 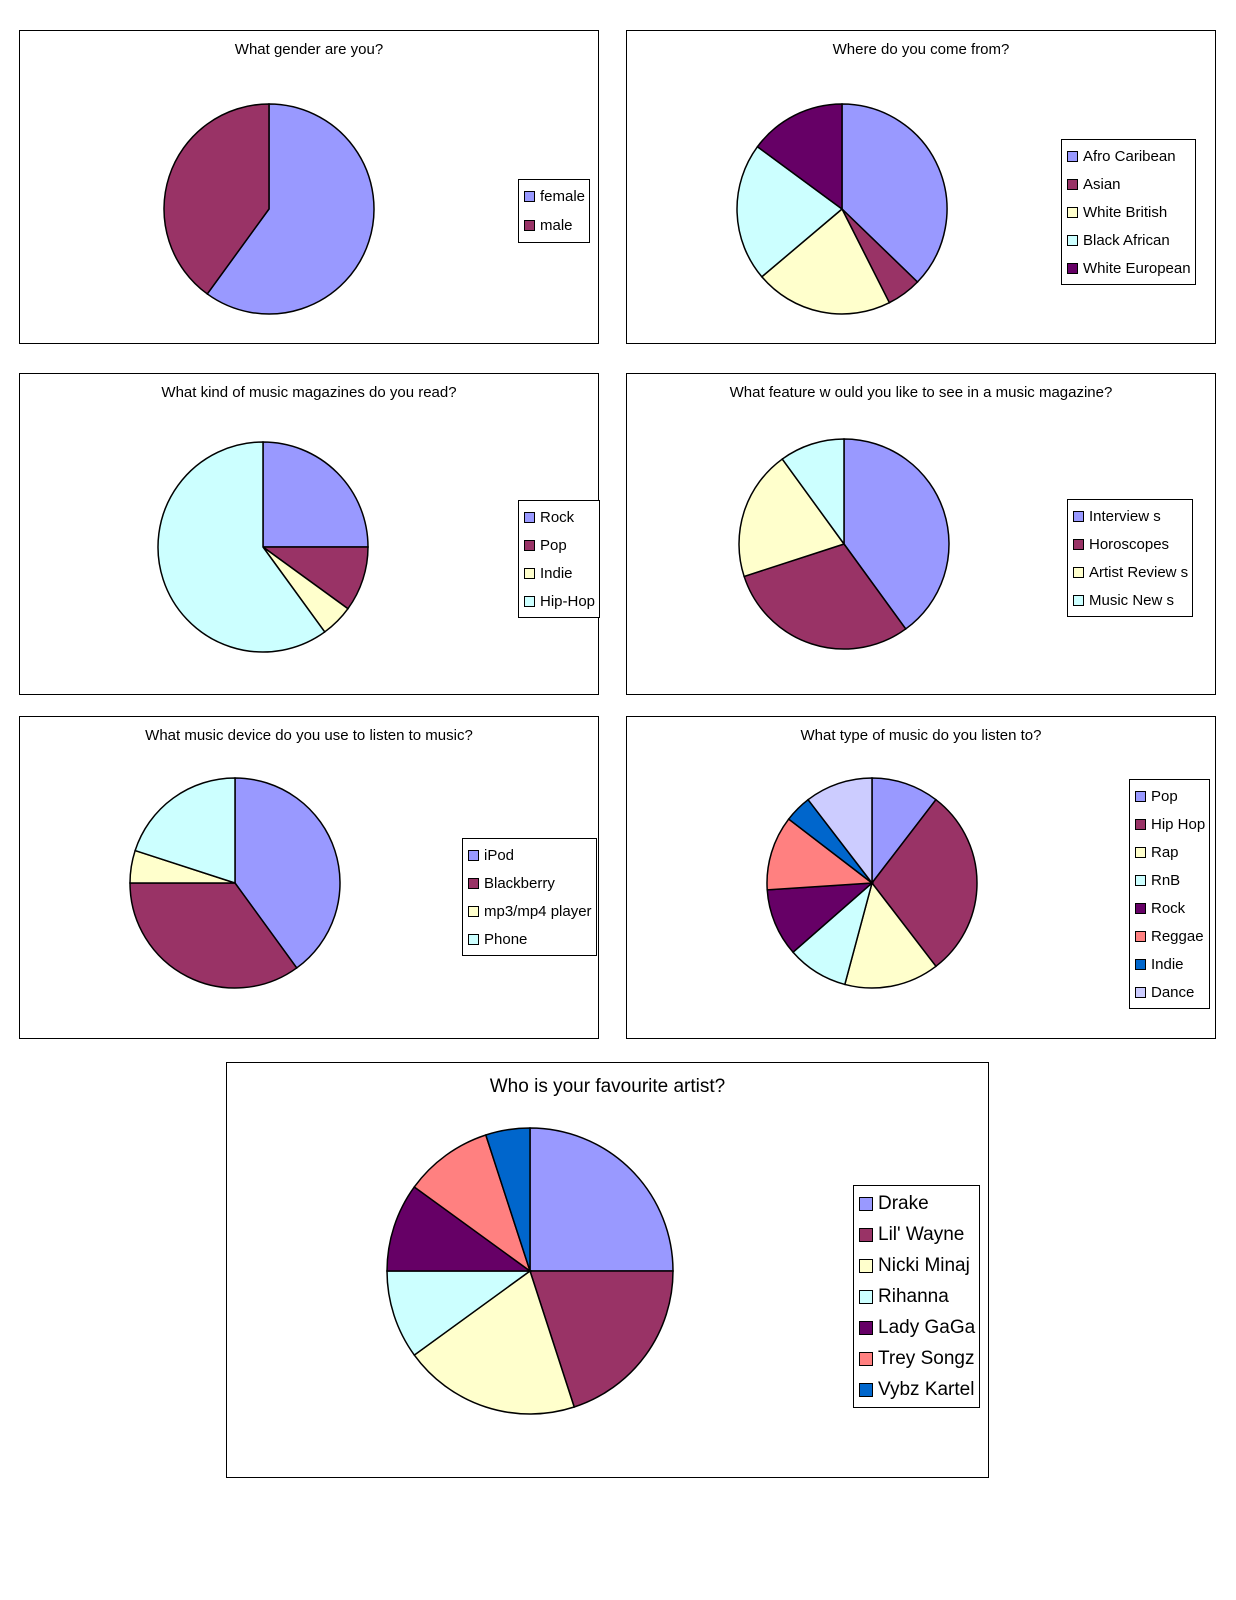 What do you see at coordinates (894, 193) in the screenshot?
I see `pie-slice-afro-caribean` at bounding box center [894, 193].